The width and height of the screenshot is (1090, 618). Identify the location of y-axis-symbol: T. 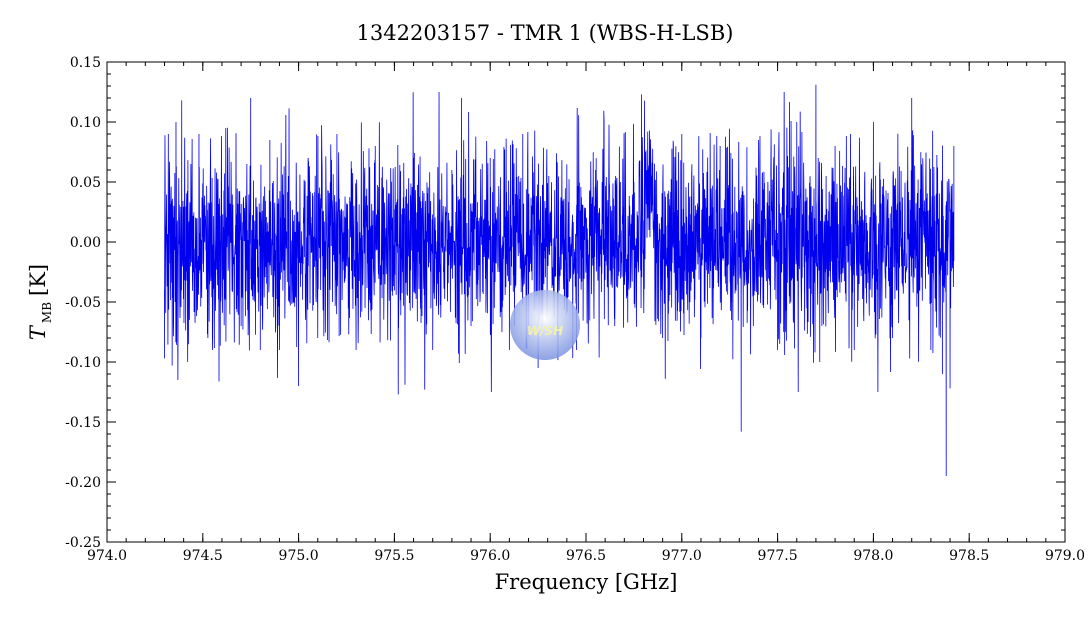
(38, 332).